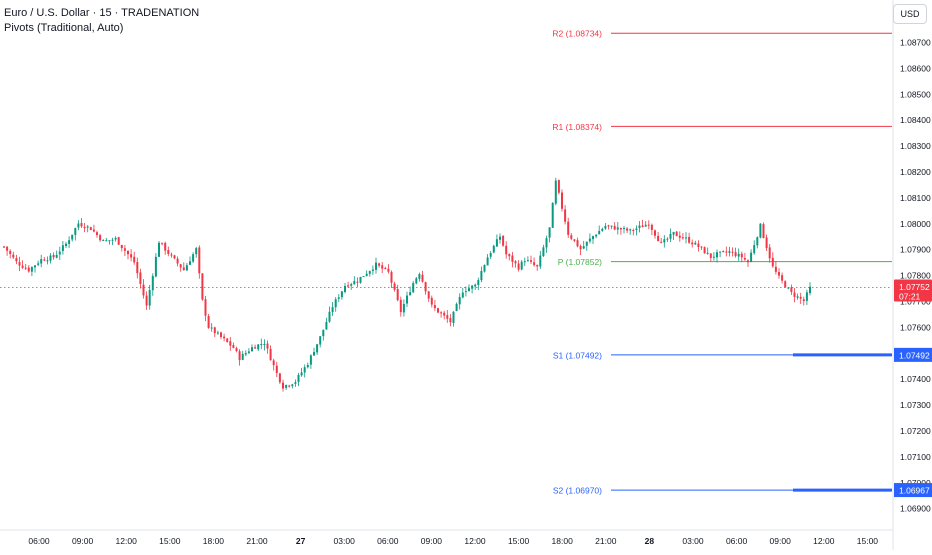 The image size is (932, 555). What do you see at coordinates (102, 13) in the screenshot?
I see `symbol-title: Euro / U.S. Dollar · 15 · TRADENATION` at bounding box center [102, 13].